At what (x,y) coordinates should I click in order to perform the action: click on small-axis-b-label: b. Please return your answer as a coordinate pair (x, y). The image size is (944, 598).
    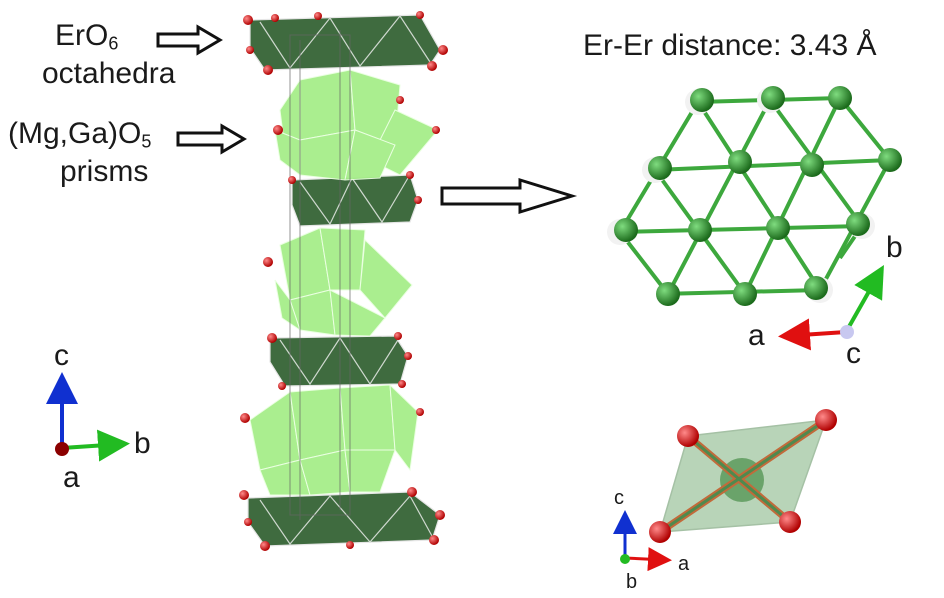
    Looking at the image, I should click on (632, 582).